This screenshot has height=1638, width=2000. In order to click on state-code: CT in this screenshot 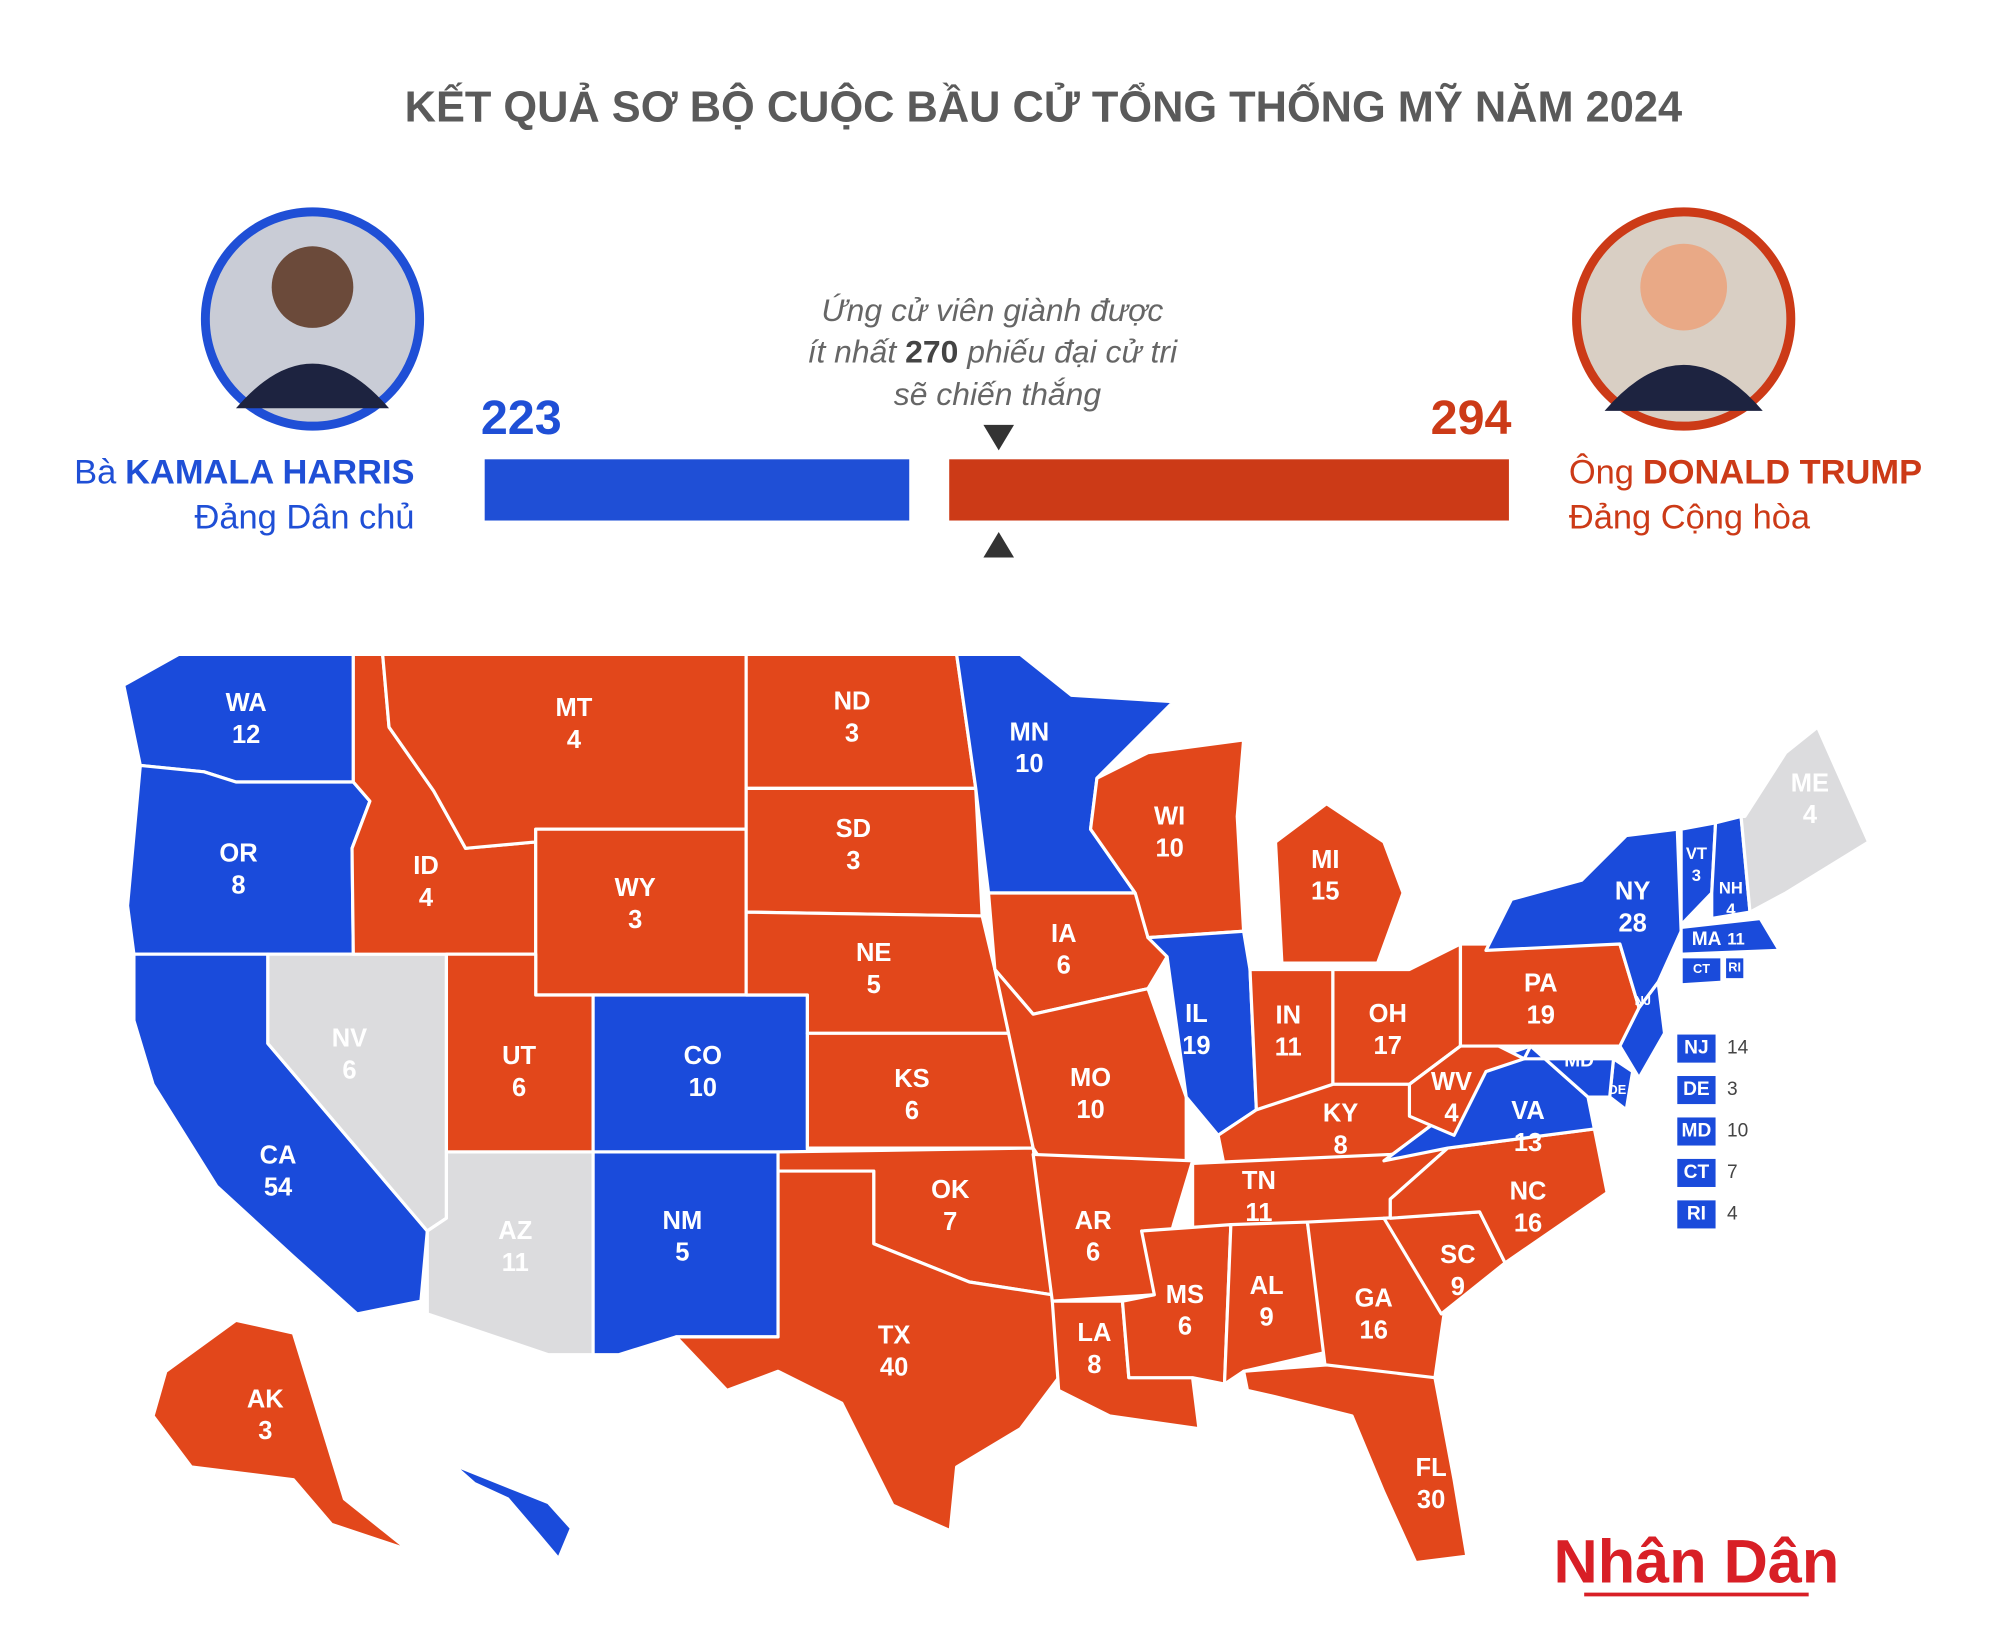, I will do `click(1701, 968)`.